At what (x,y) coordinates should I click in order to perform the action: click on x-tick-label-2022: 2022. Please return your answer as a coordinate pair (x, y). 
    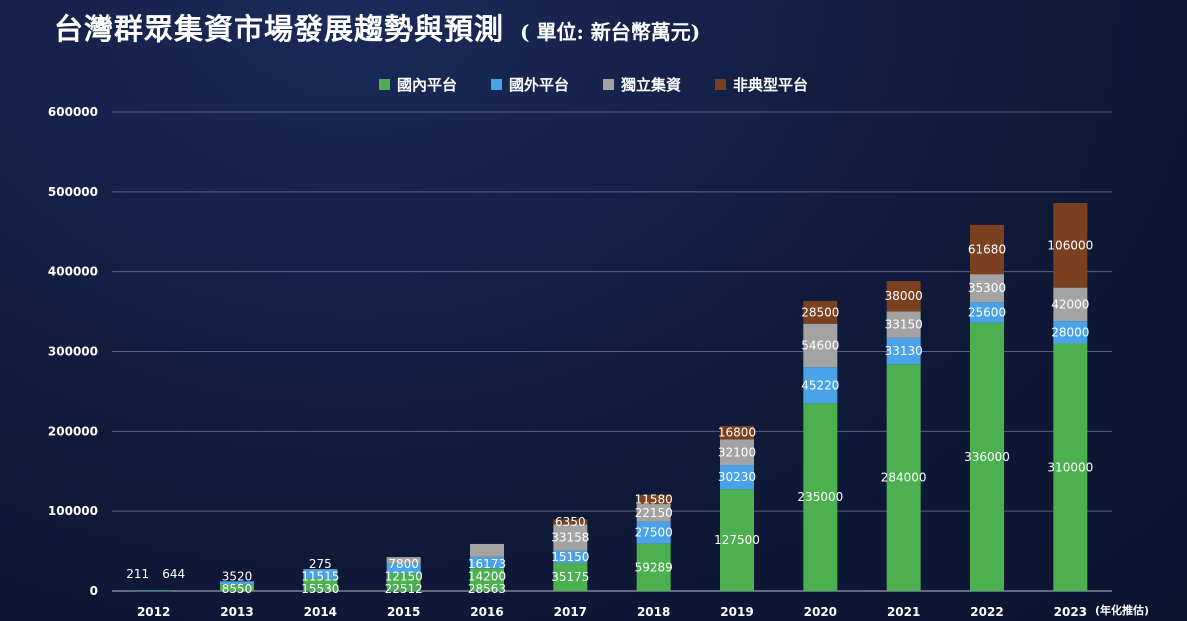
    Looking at the image, I should click on (986, 612).